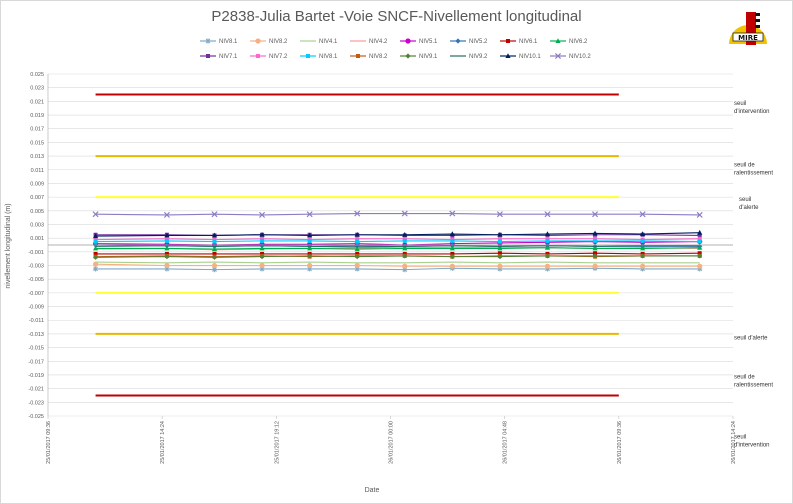 The width and height of the screenshot is (793, 504). What do you see at coordinates (37, 225) in the screenshot?
I see `y-tick-label: 0.003` at bounding box center [37, 225].